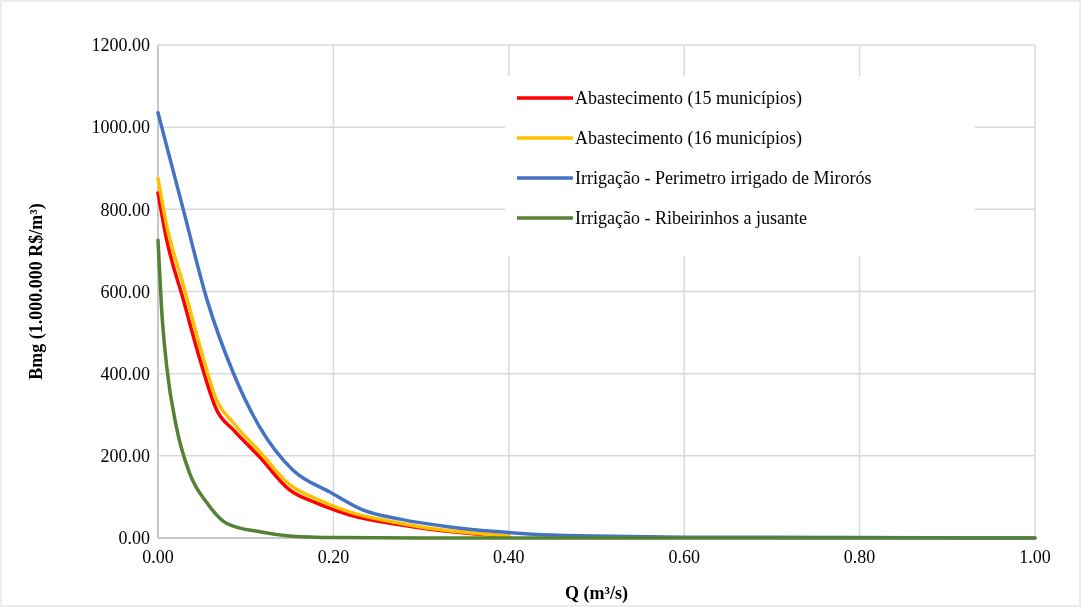  I want to click on x-tick-label: 0.00, so click(158, 557).